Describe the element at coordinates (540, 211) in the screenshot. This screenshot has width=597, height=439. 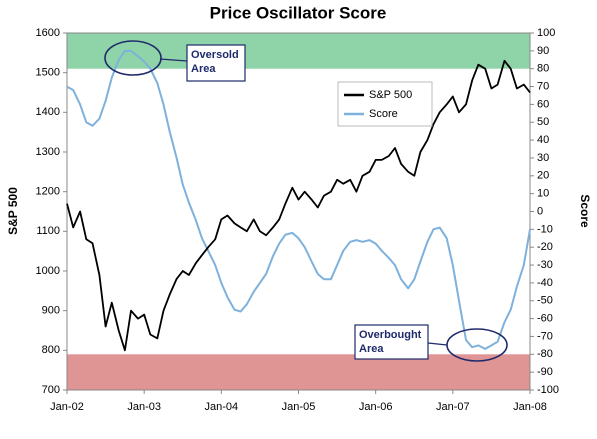
I see `y2-tick-label: 0` at that location.